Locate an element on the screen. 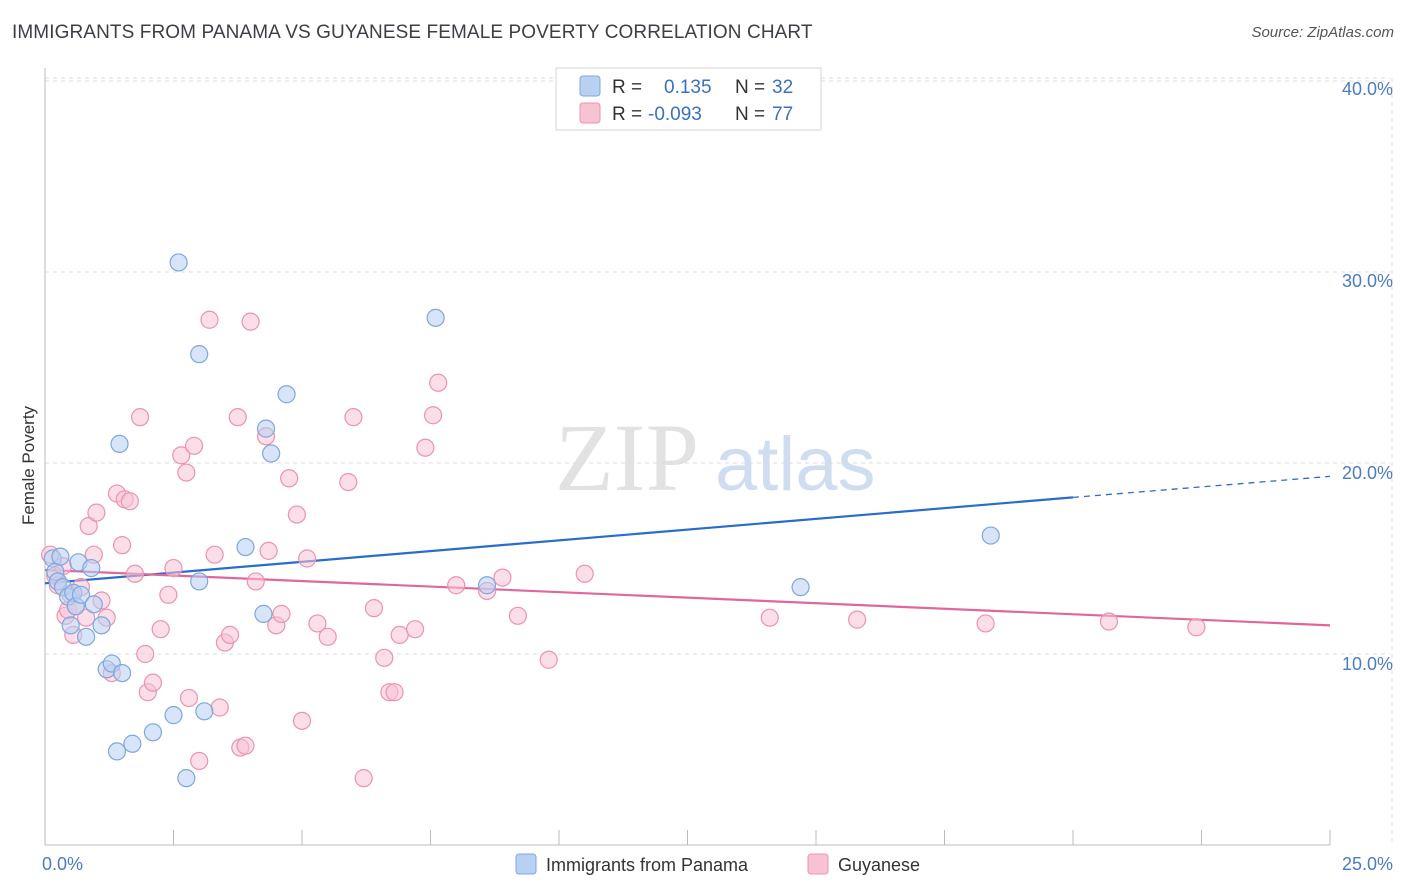  legend-n-value-1: 32 is located at coordinates (782, 87).